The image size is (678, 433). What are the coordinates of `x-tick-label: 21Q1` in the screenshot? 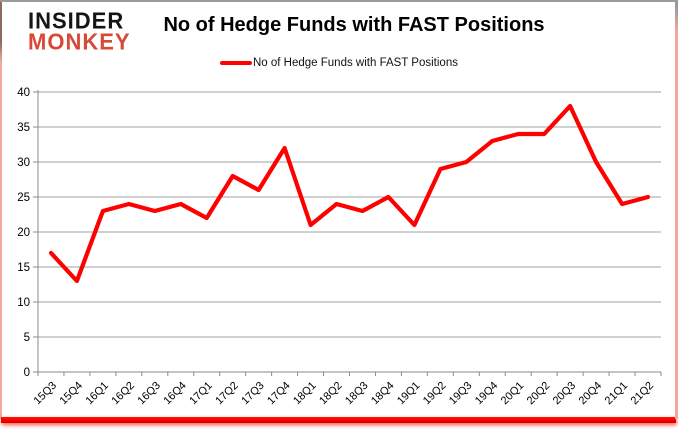 It's located at (617, 394).